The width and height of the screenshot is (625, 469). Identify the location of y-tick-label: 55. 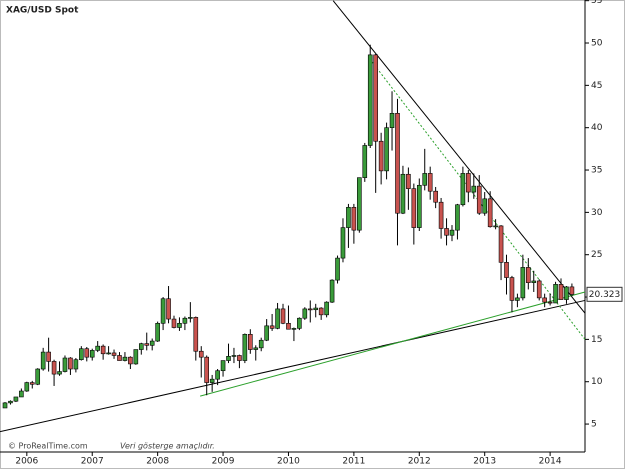
(596, 3).